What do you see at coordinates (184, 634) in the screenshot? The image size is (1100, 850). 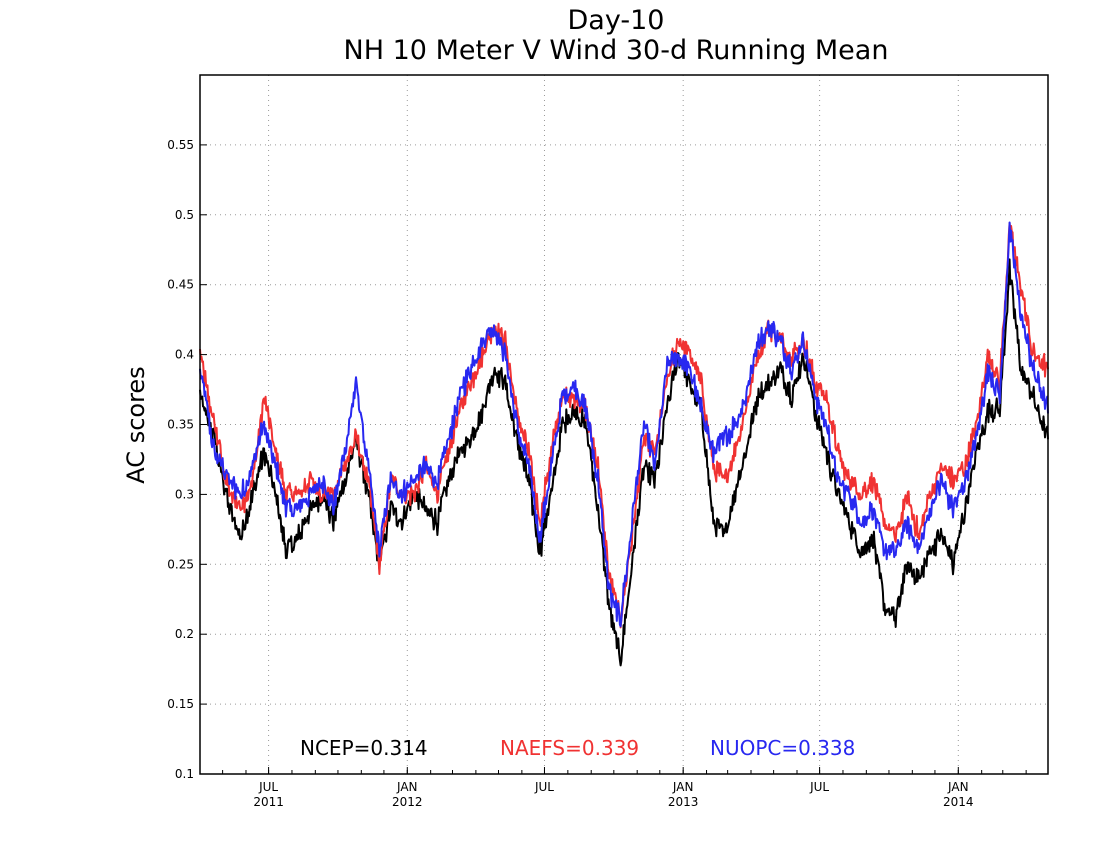 I see `y-tick-label: 0.2` at bounding box center [184, 634].